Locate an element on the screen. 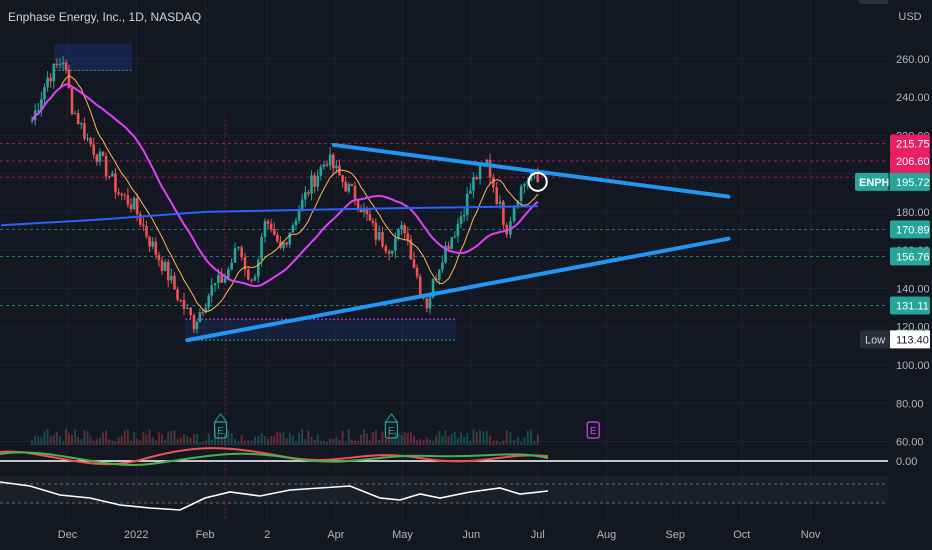 The height and width of the screenshot is (550, 932). low-value: 113.40 is located at coordinates (912, 340).